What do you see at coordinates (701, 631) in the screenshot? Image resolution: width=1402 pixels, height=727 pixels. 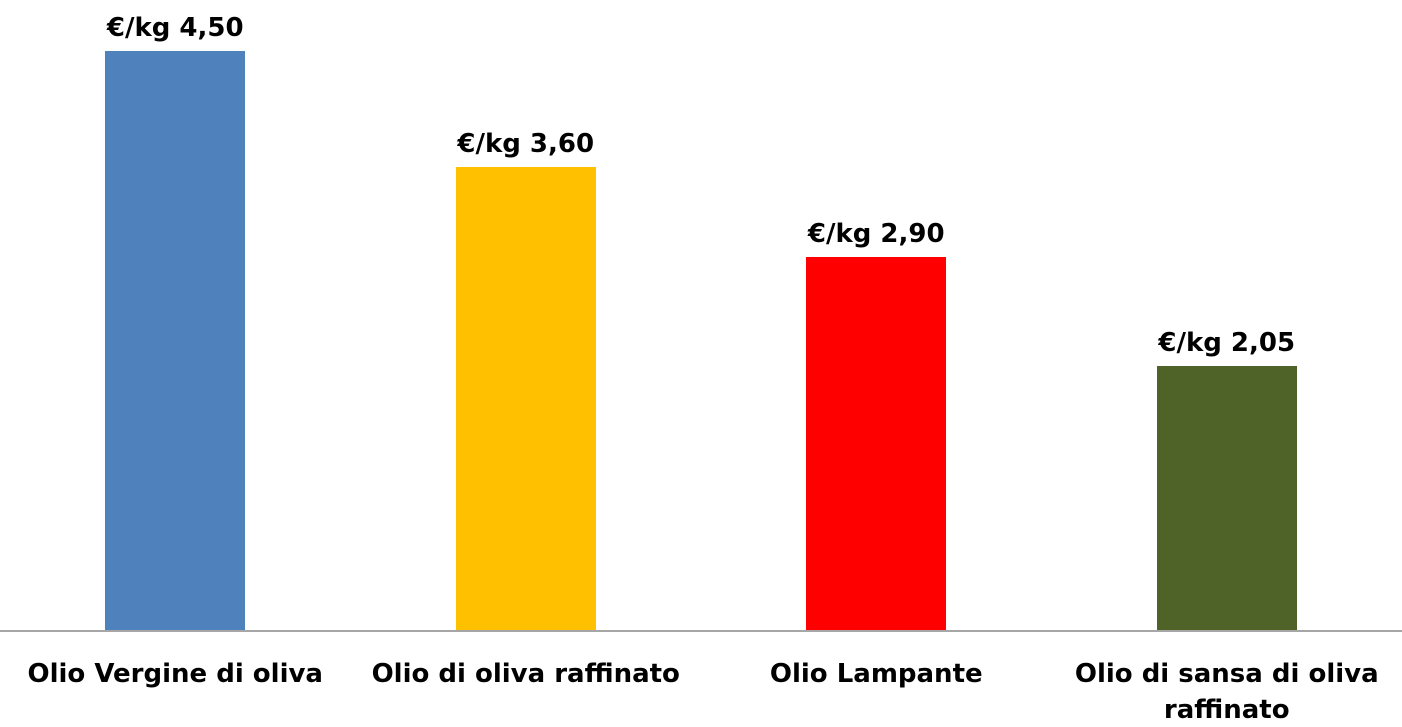 I see `axis-line` at bounding box center [701, 631].